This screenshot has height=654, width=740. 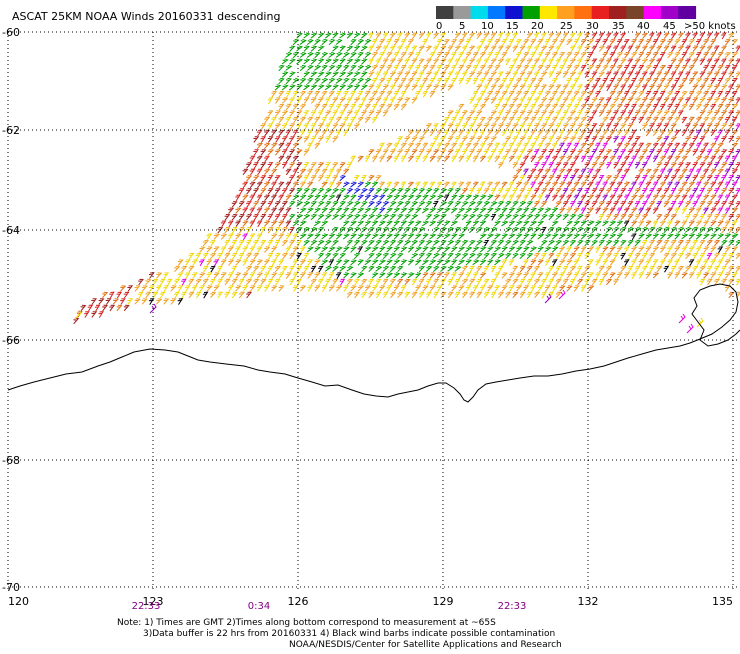 What do you see at coordinates (635, 12) in the screenshot?
I see `legend-swatch` at bounding box center [635, 12].